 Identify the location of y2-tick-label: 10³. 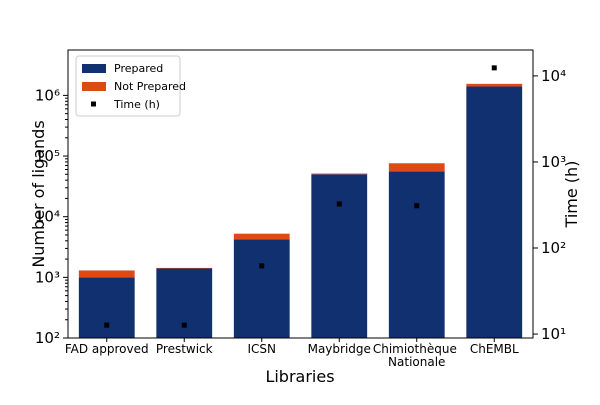
(553, 162).